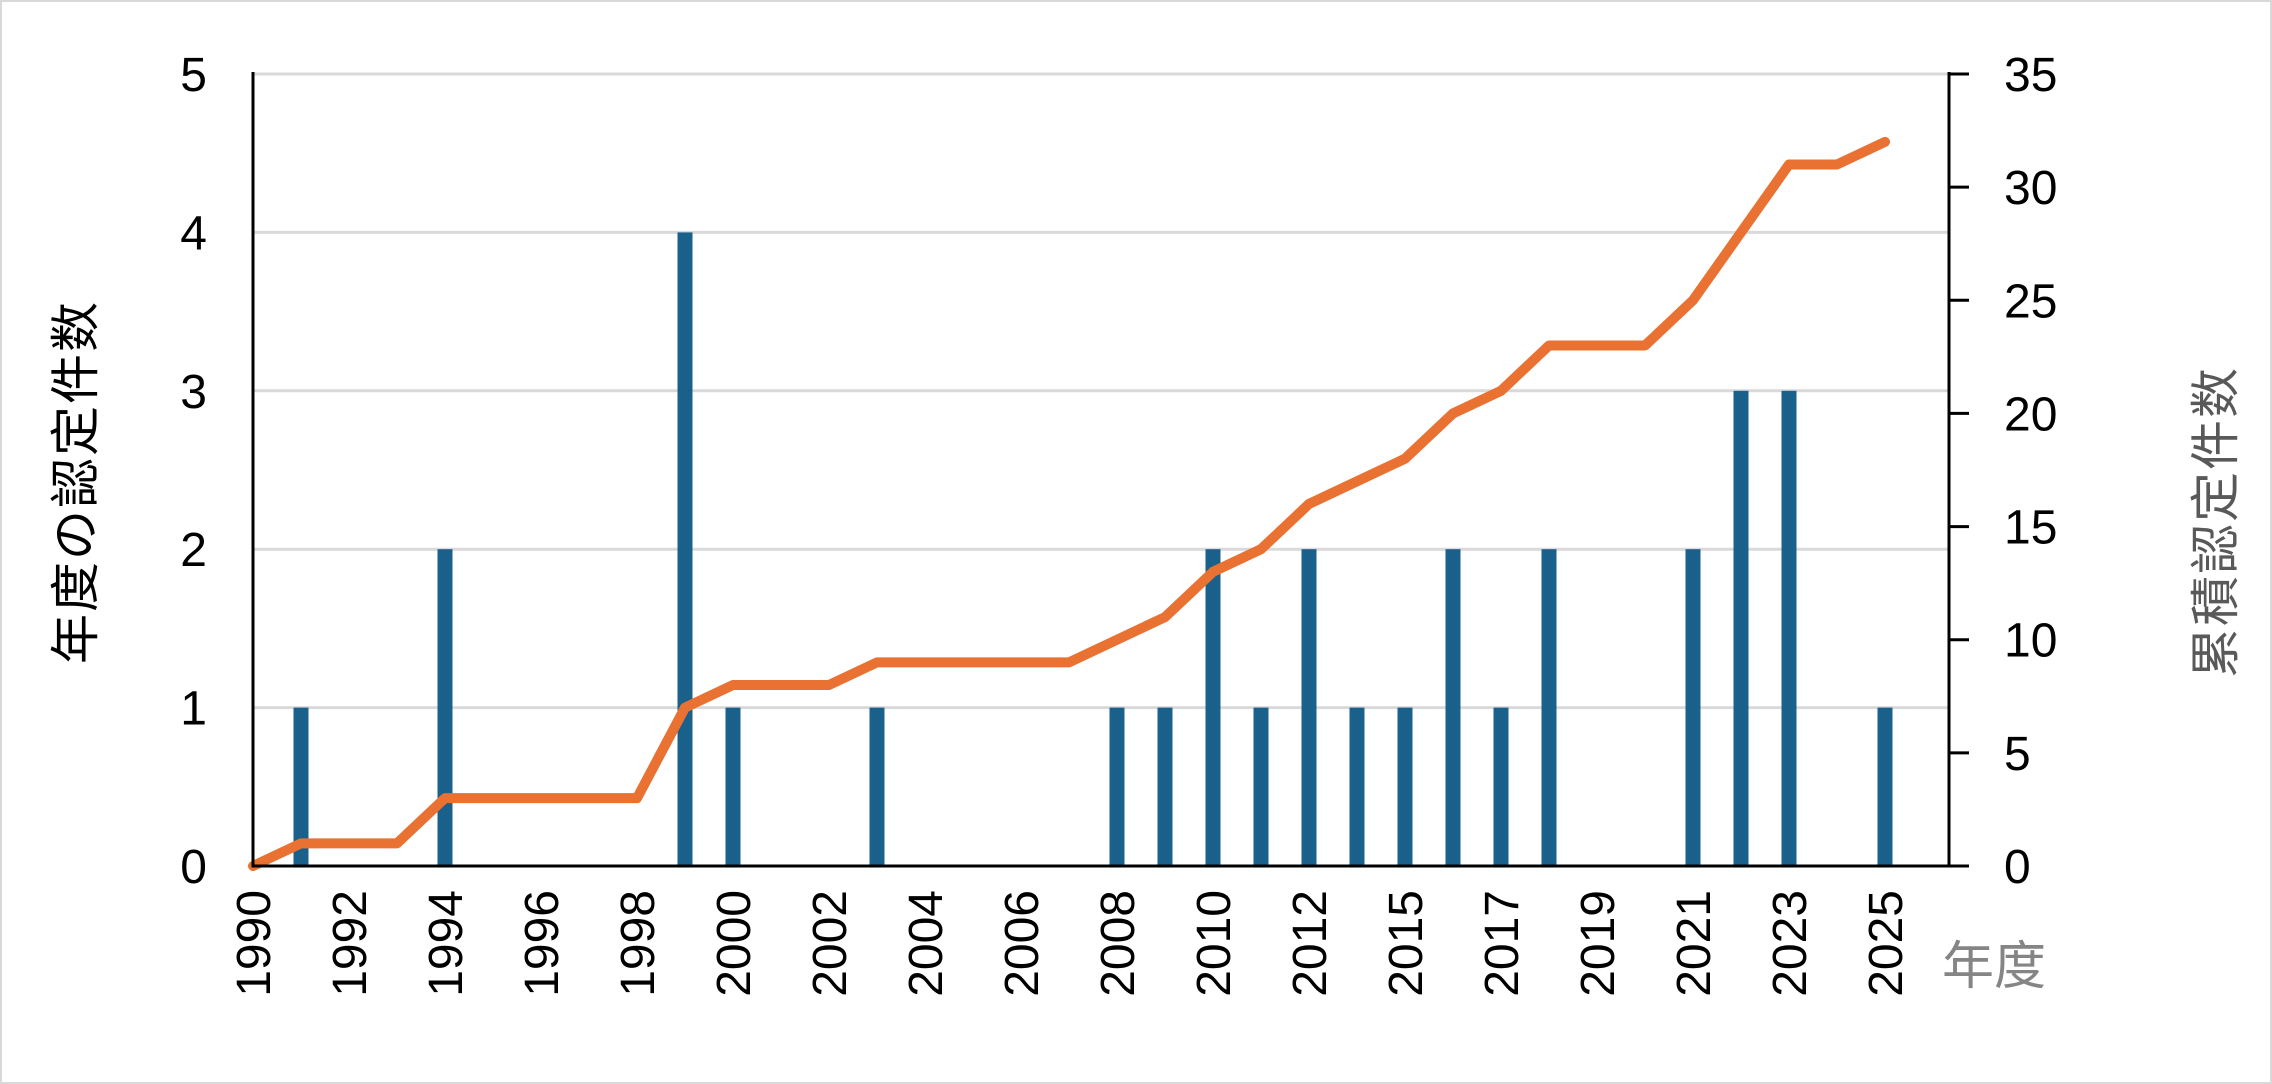 The image size is (2272, 1084). What do you see at coordinates (446, 943) in the screenshot?
I see `x-tick-label-1994: 1994` at bounding box center [446, 943].